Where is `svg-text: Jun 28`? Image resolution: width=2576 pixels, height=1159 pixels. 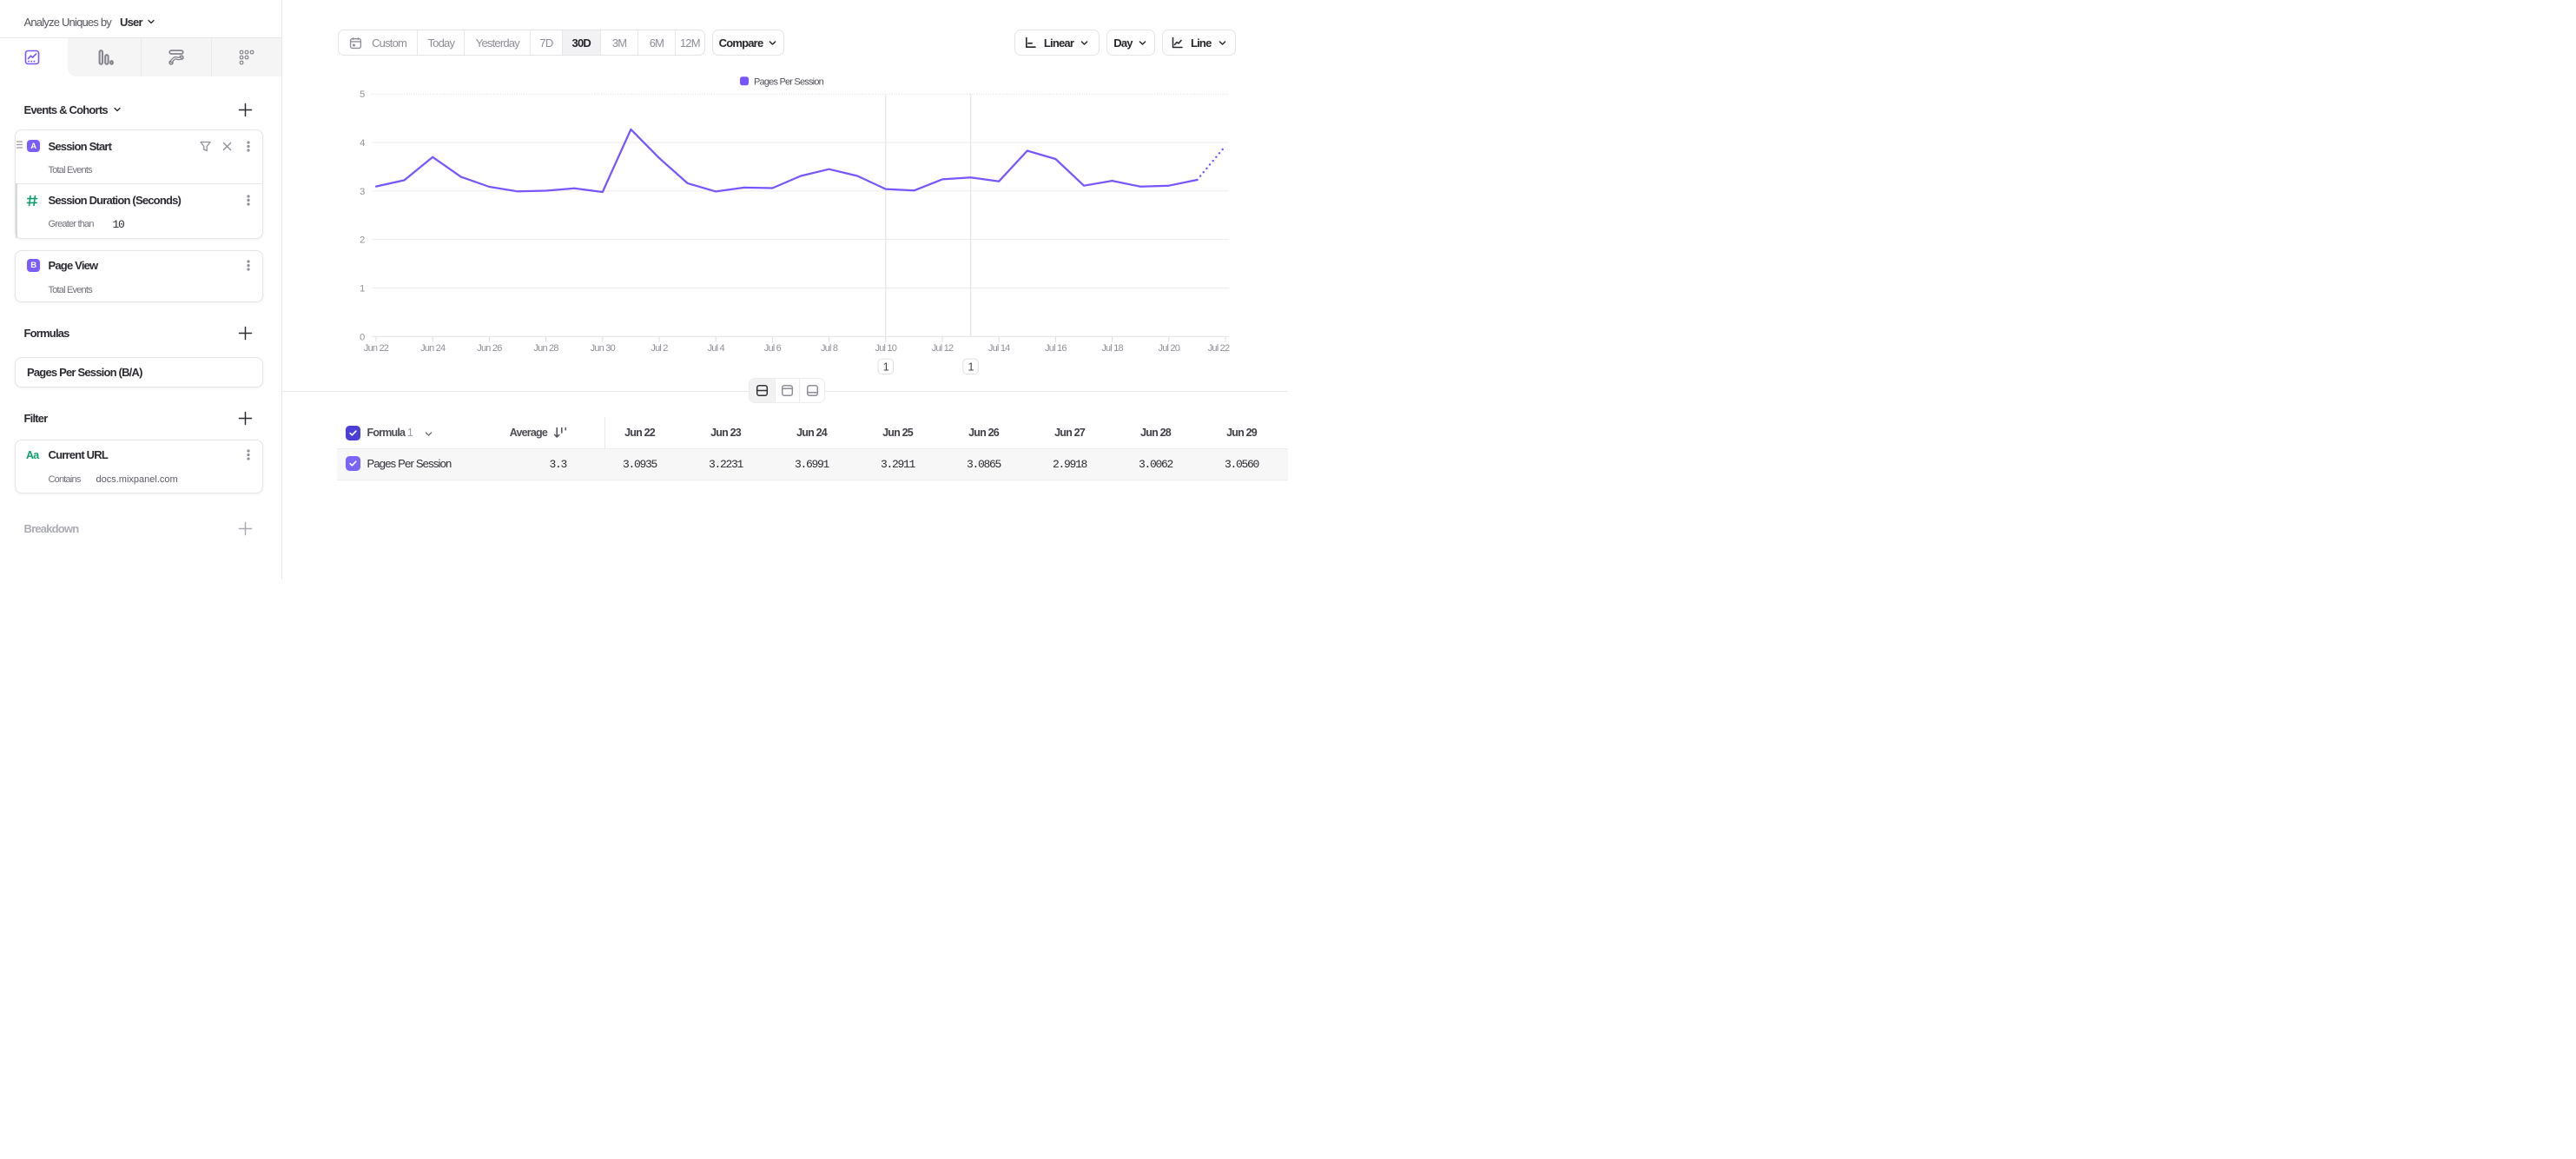
svg-text: Jun 28 is located at coordinates (546, 348).